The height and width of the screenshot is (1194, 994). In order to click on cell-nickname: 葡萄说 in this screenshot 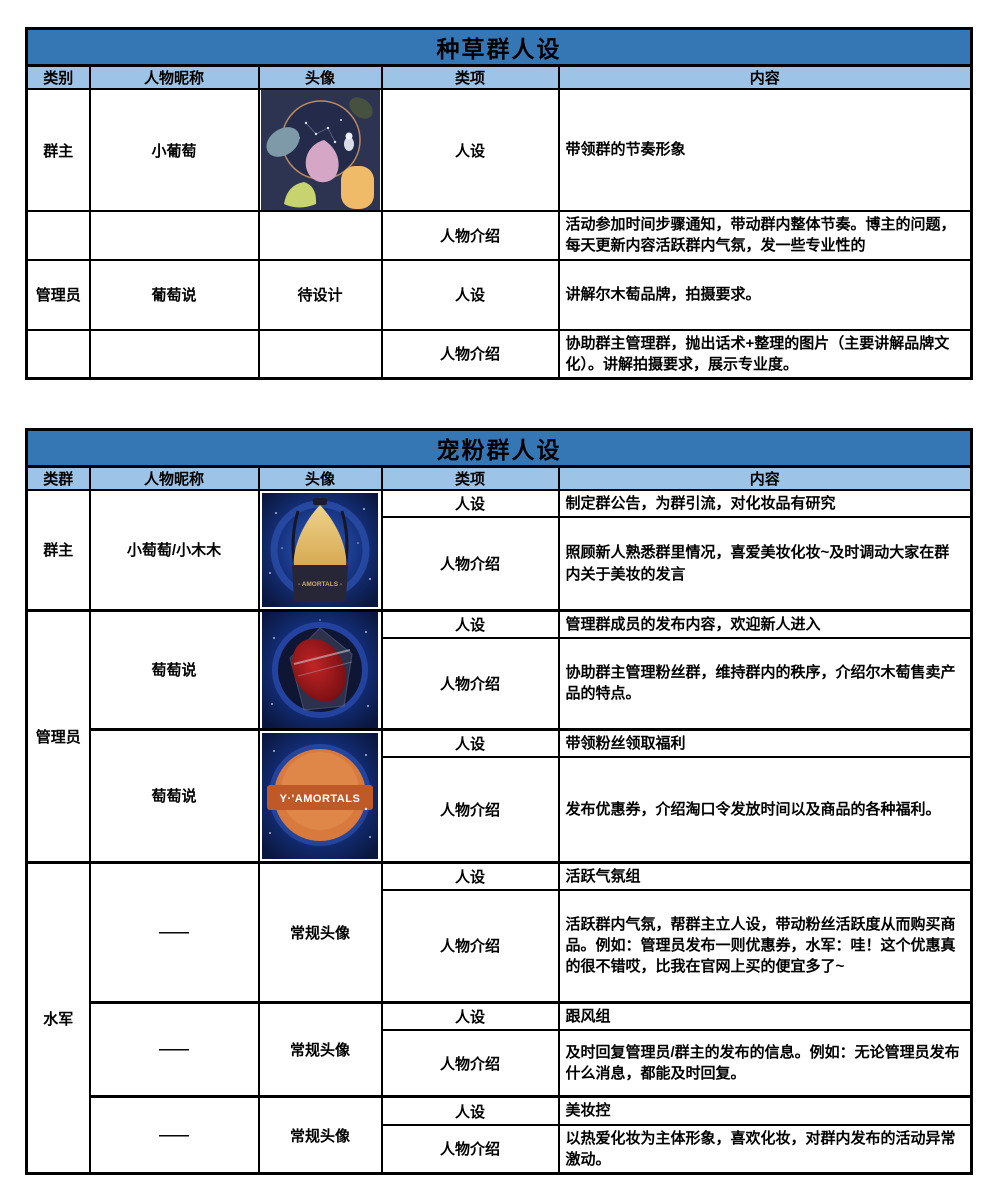, I will do `click(174, 294)`.